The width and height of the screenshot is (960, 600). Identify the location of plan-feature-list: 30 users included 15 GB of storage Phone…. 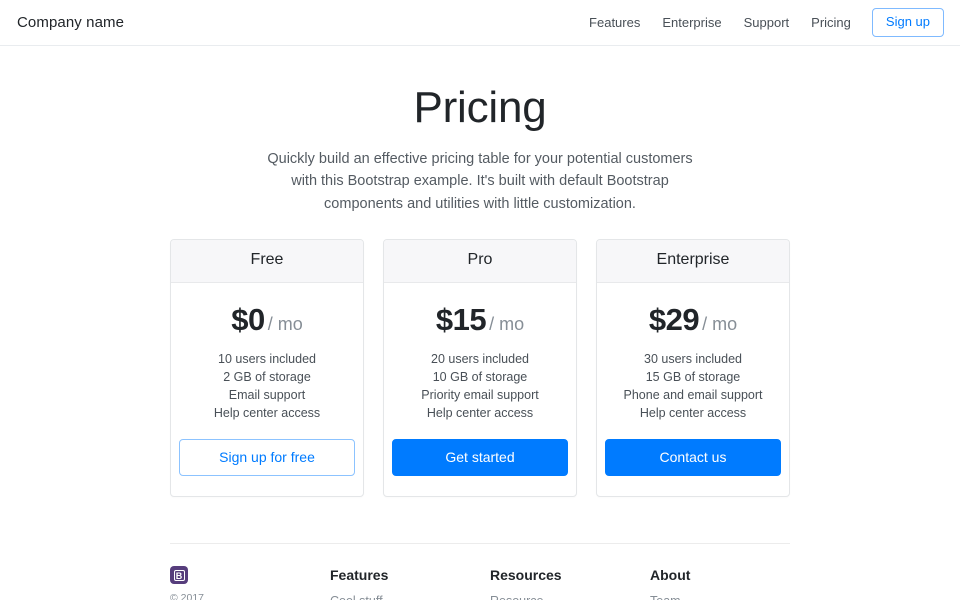
(693, 386).